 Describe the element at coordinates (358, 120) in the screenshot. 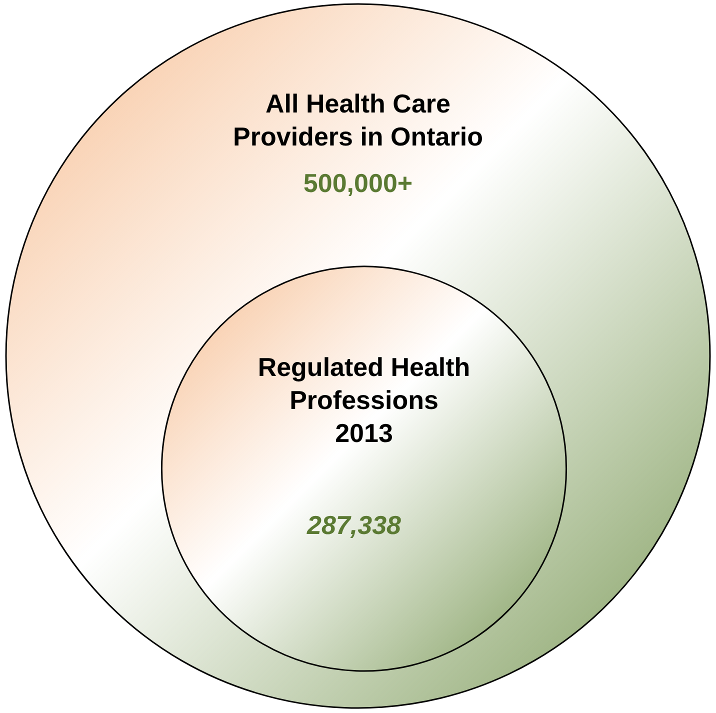

I see `category-label: All Health Care Providers in Ontario` at that location.